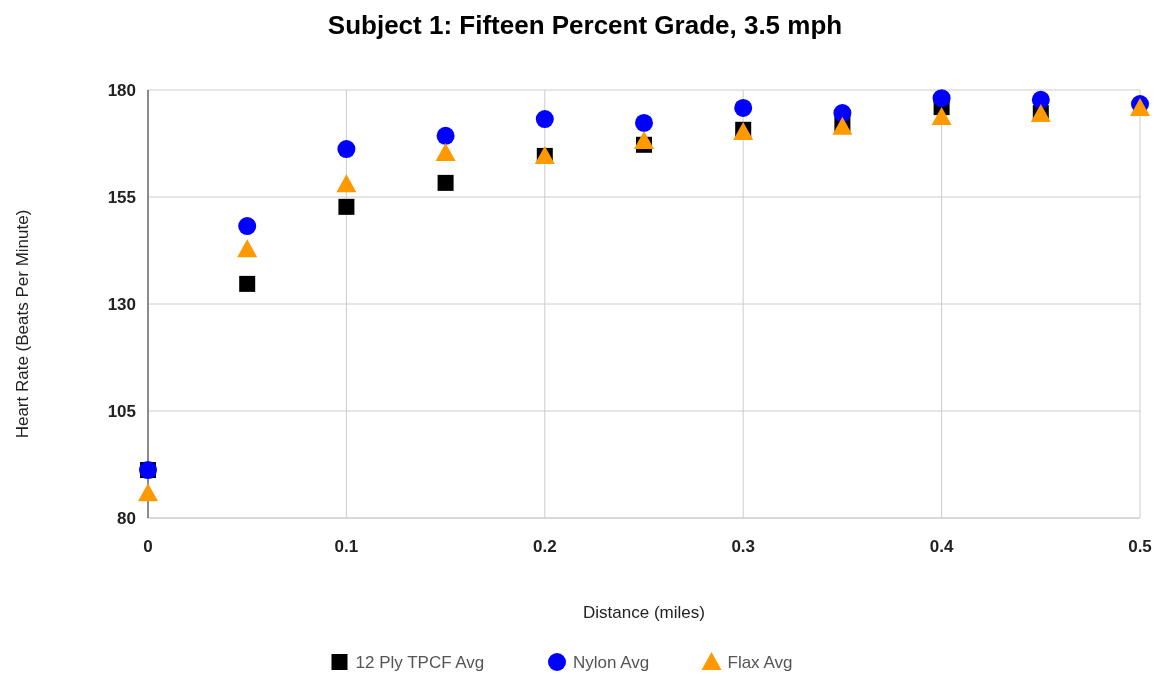 This screenshot has width=1159, height=684. What do you see at coordinates (121, 411) in the screenshot?
I see `y-tick-label: 105` at bounding box center [121, 411].